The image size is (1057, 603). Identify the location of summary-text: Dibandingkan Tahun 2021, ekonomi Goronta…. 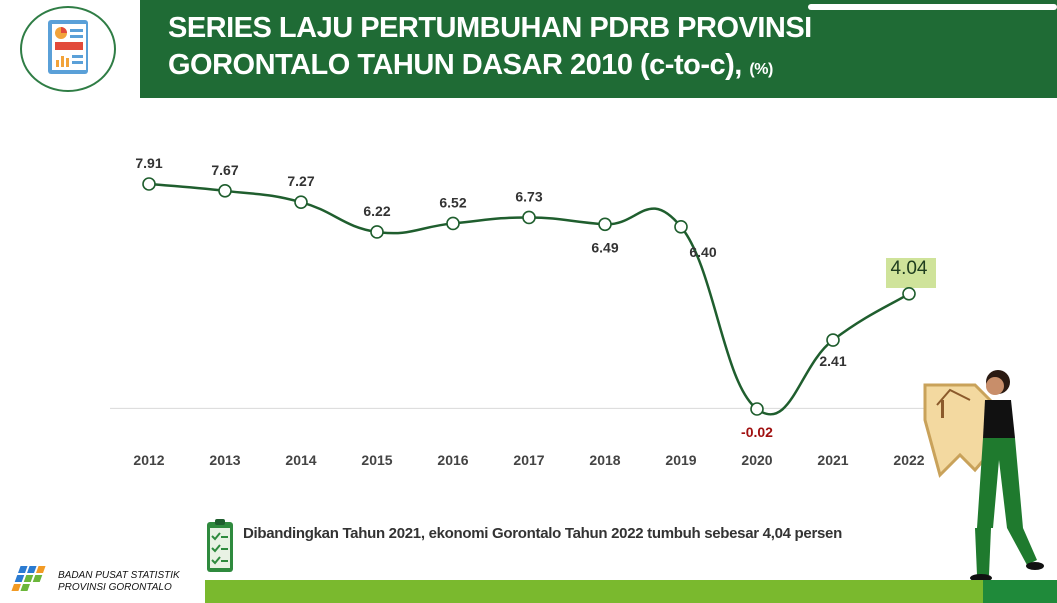
(542, 533).